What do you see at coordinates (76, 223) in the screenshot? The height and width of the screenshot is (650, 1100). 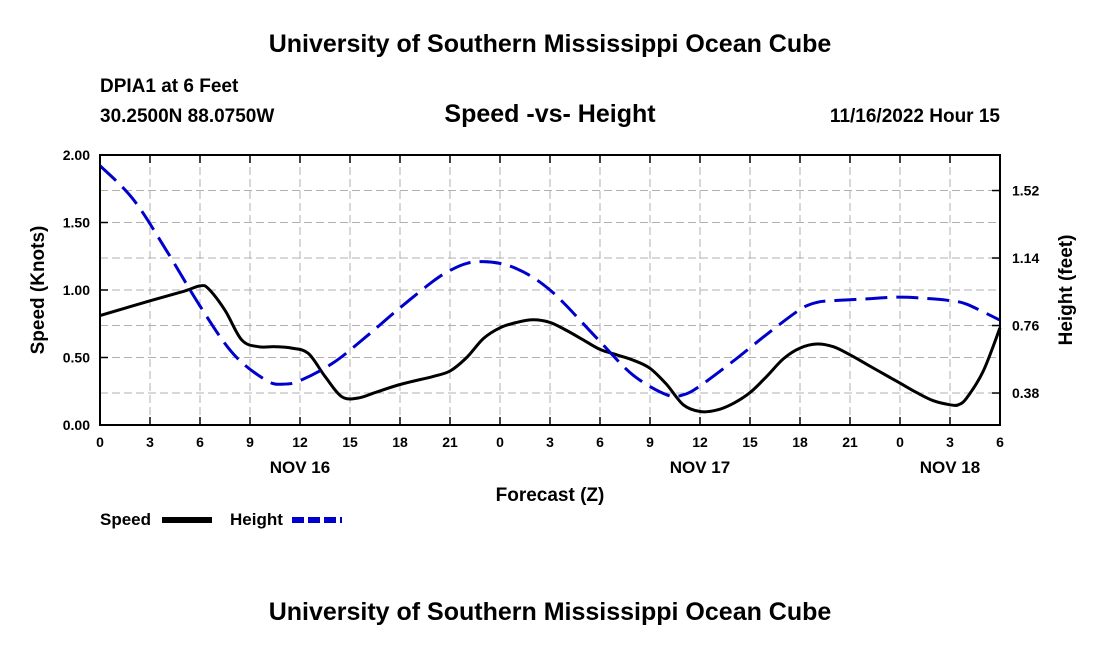 I see `y-tick-label: 1.50` at bounding box center [76, 223].